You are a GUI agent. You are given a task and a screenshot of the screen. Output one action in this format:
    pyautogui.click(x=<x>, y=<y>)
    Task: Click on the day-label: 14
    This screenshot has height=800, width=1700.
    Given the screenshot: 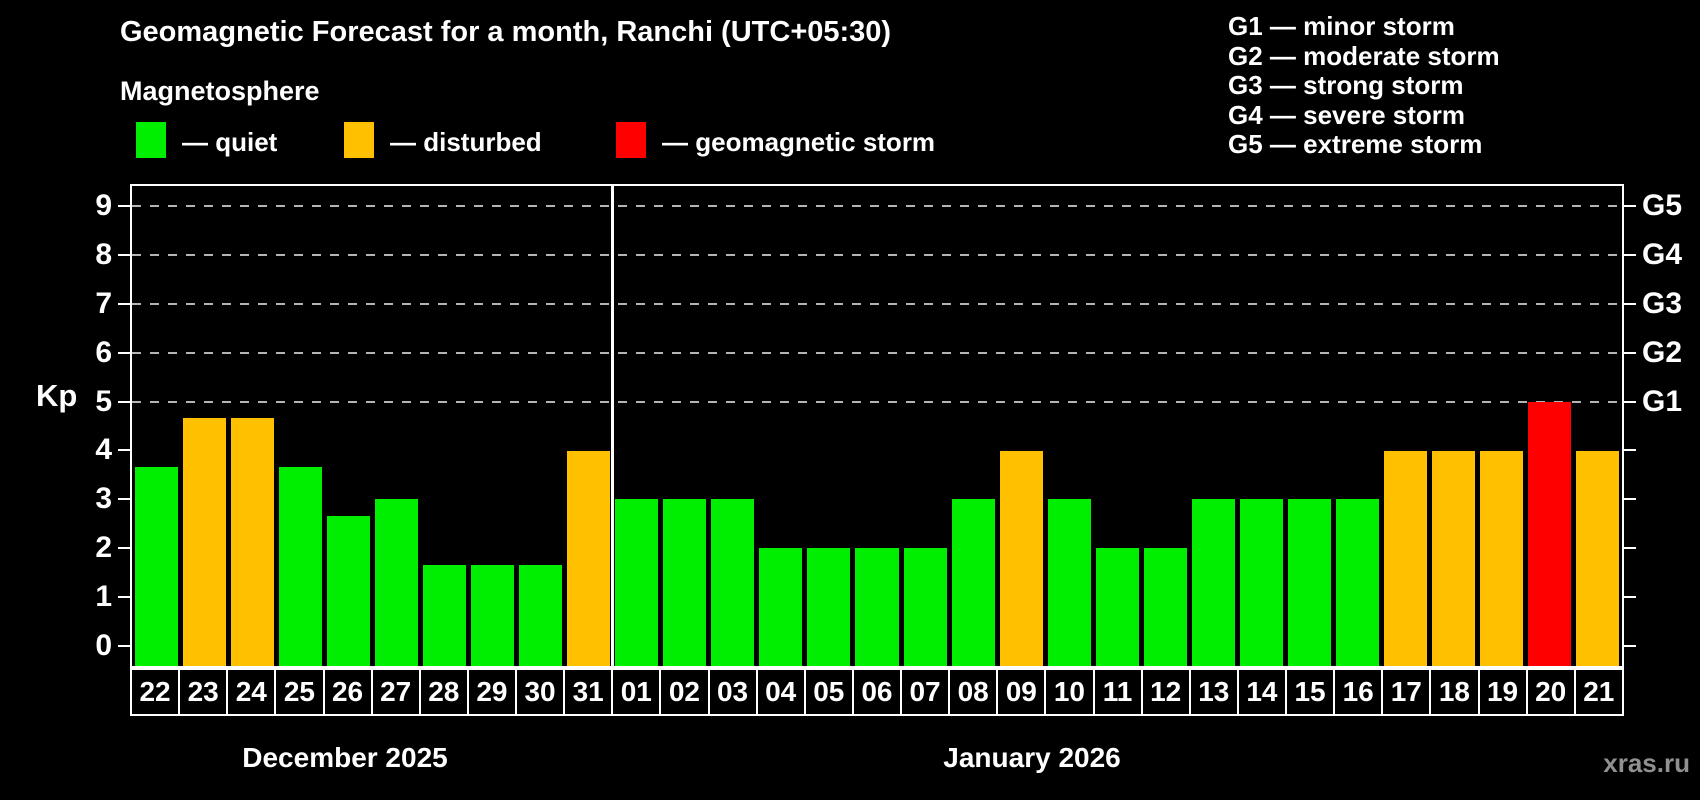 What is the action you would take?
    pyautogui.click(x=1261, y=692)
    